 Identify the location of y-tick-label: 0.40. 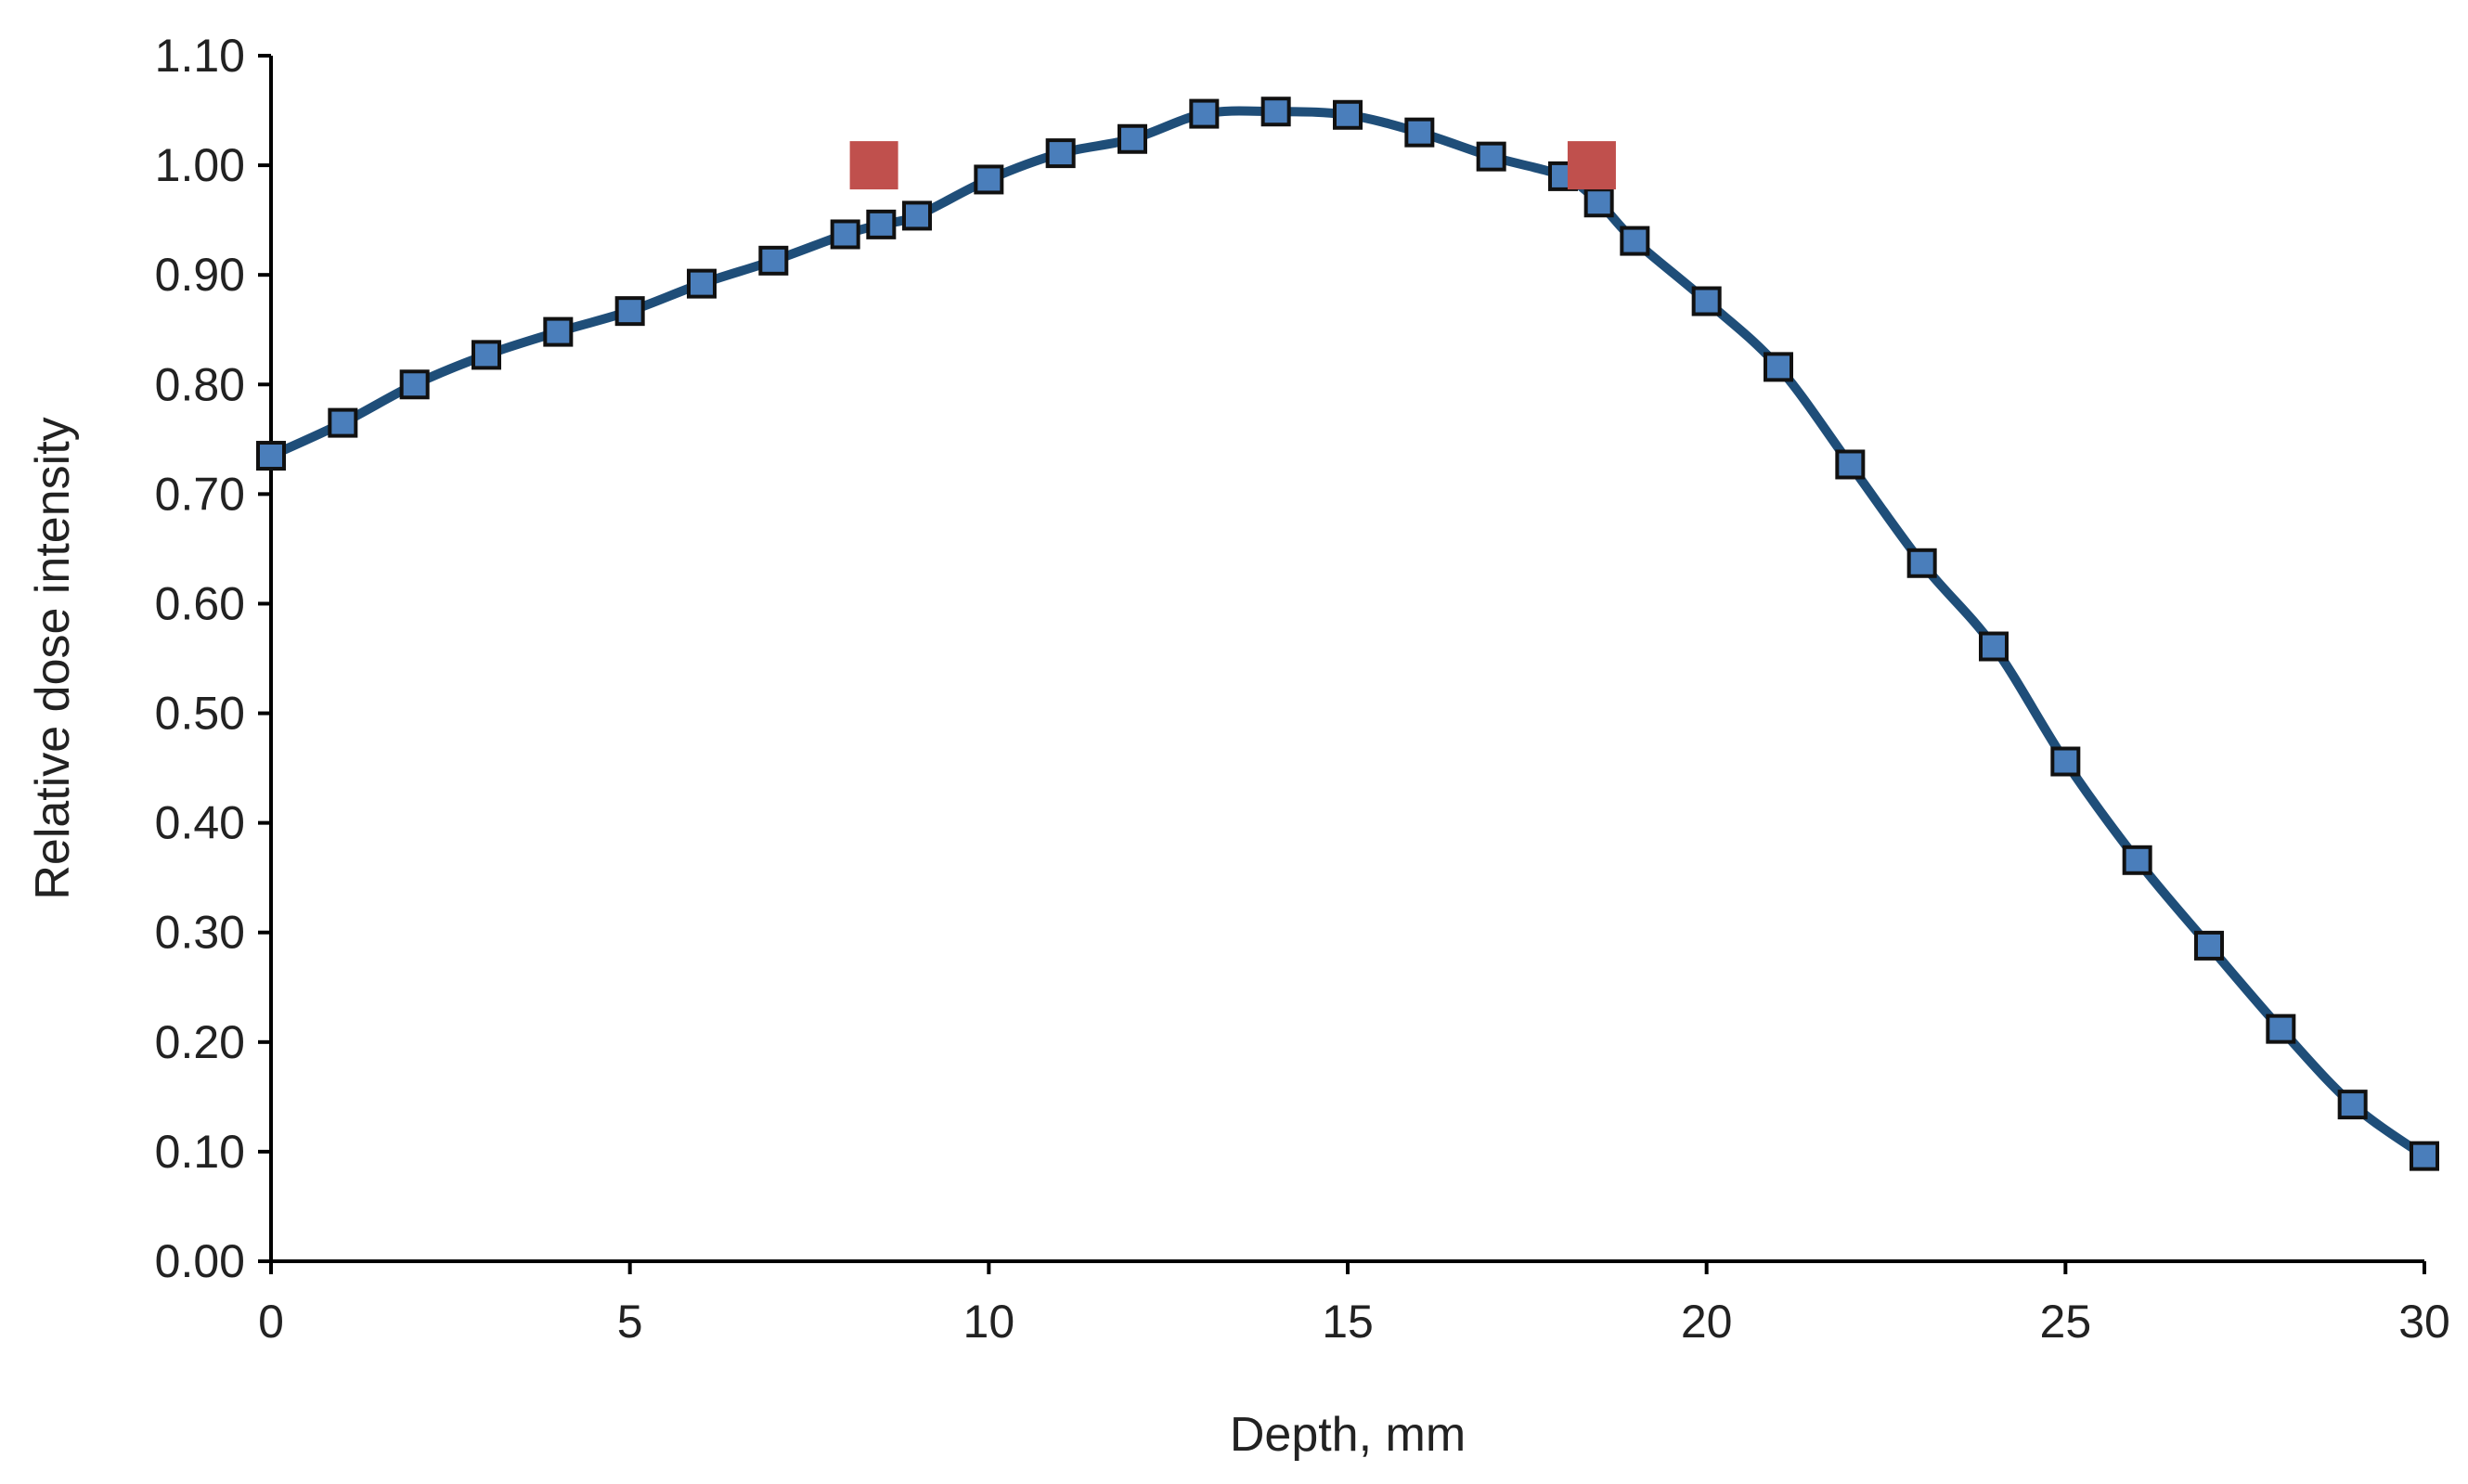
(200, 823).